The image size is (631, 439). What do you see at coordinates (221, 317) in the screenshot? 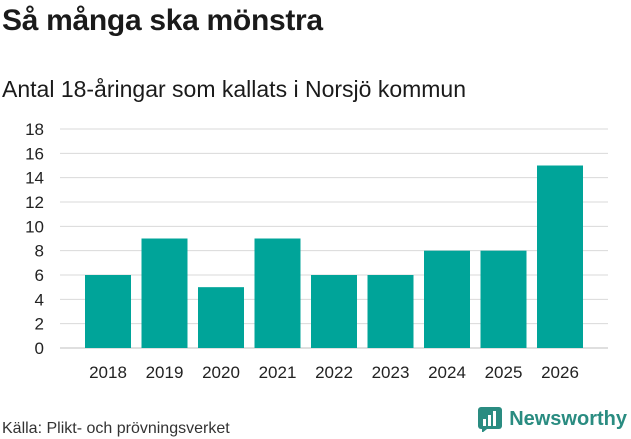
I see `bar-2020` at bounding box center [221, 317].